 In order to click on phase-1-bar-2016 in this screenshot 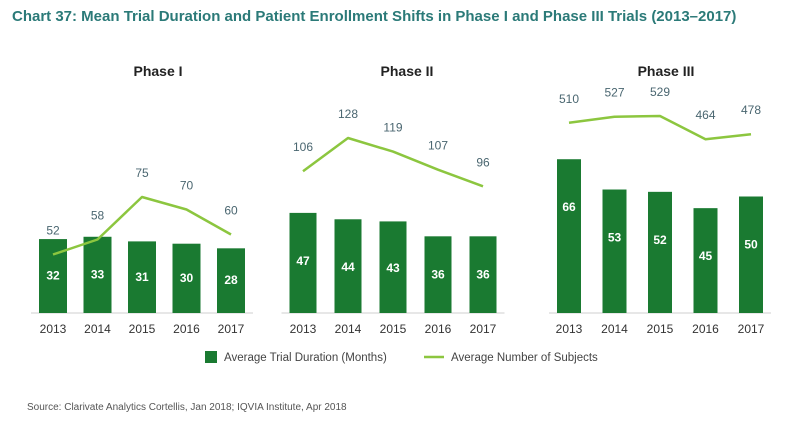, I will do `click(186, 278)`.